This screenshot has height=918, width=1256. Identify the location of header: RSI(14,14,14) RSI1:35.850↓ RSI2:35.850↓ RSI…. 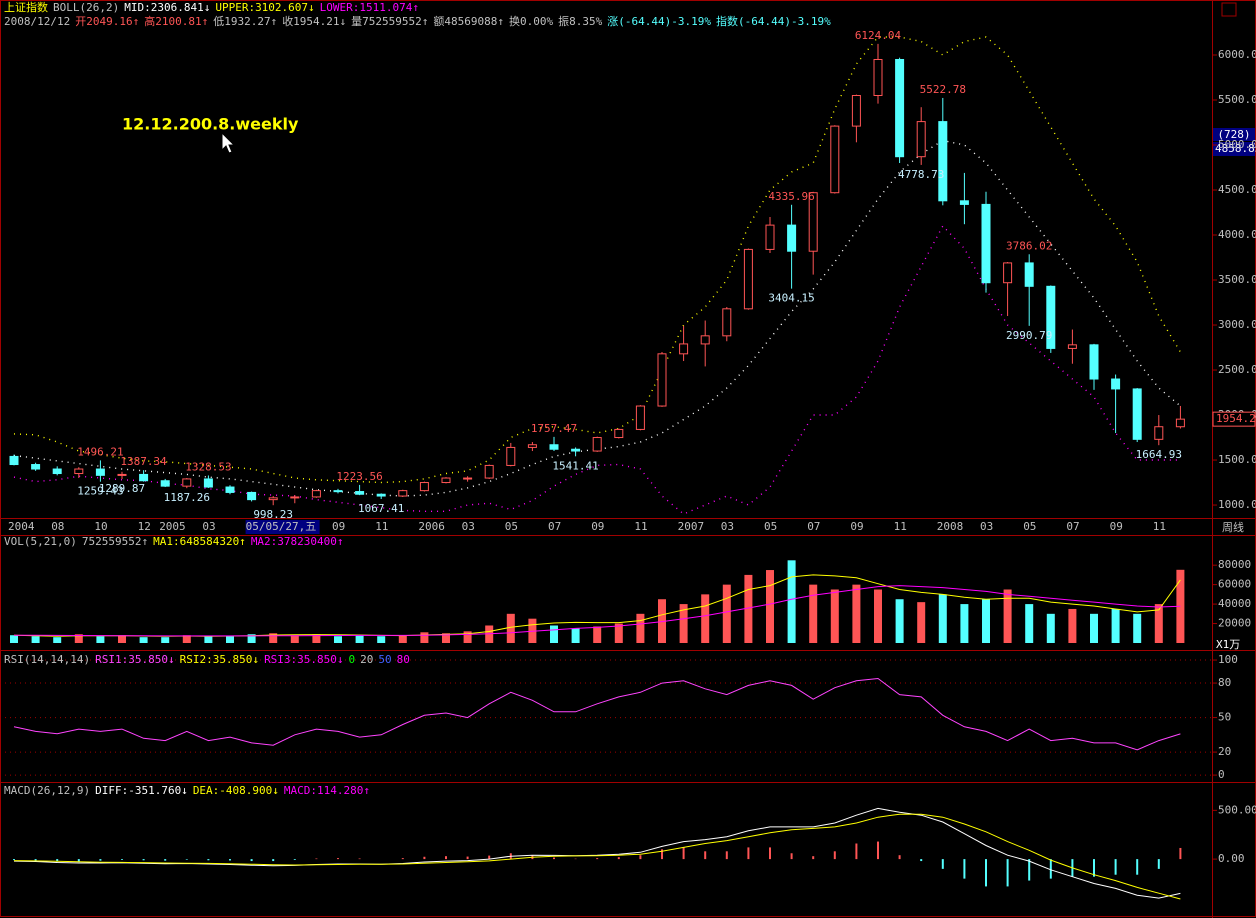
(207, 659).